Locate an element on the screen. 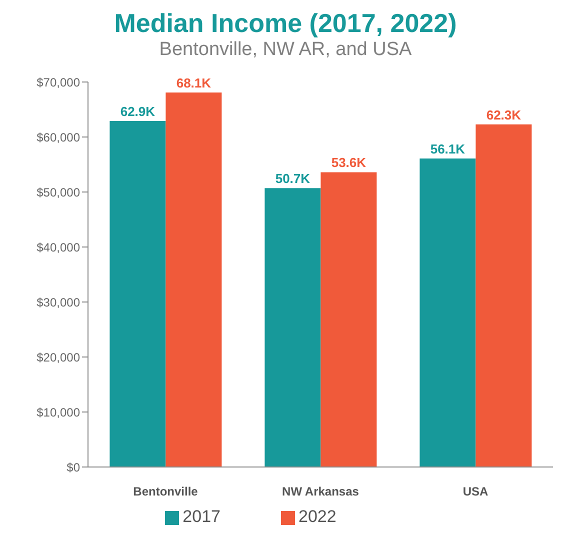  y-tick-label: $30,000 is located at coordinates (58, 302).